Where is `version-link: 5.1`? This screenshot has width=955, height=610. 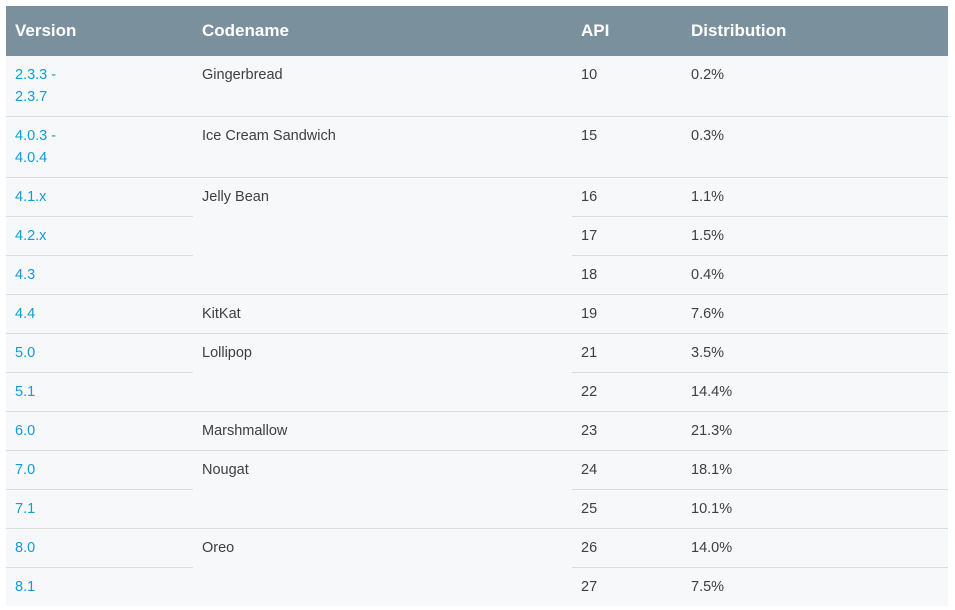
version-link: 5.1 is located at coordinates (25, 392).